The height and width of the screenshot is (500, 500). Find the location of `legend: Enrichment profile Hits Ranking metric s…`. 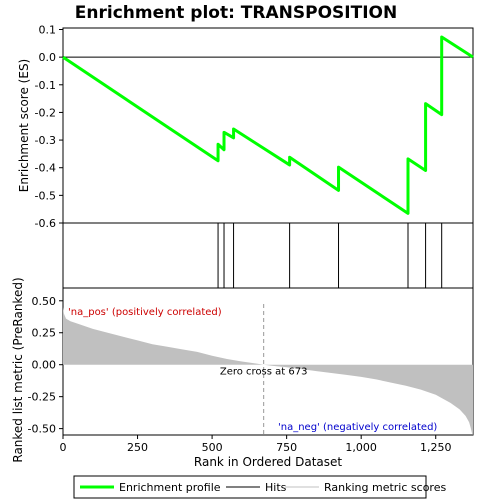

legend: Enrichment profile Hits Ranking metric s… is located at coordinates (259, 487).